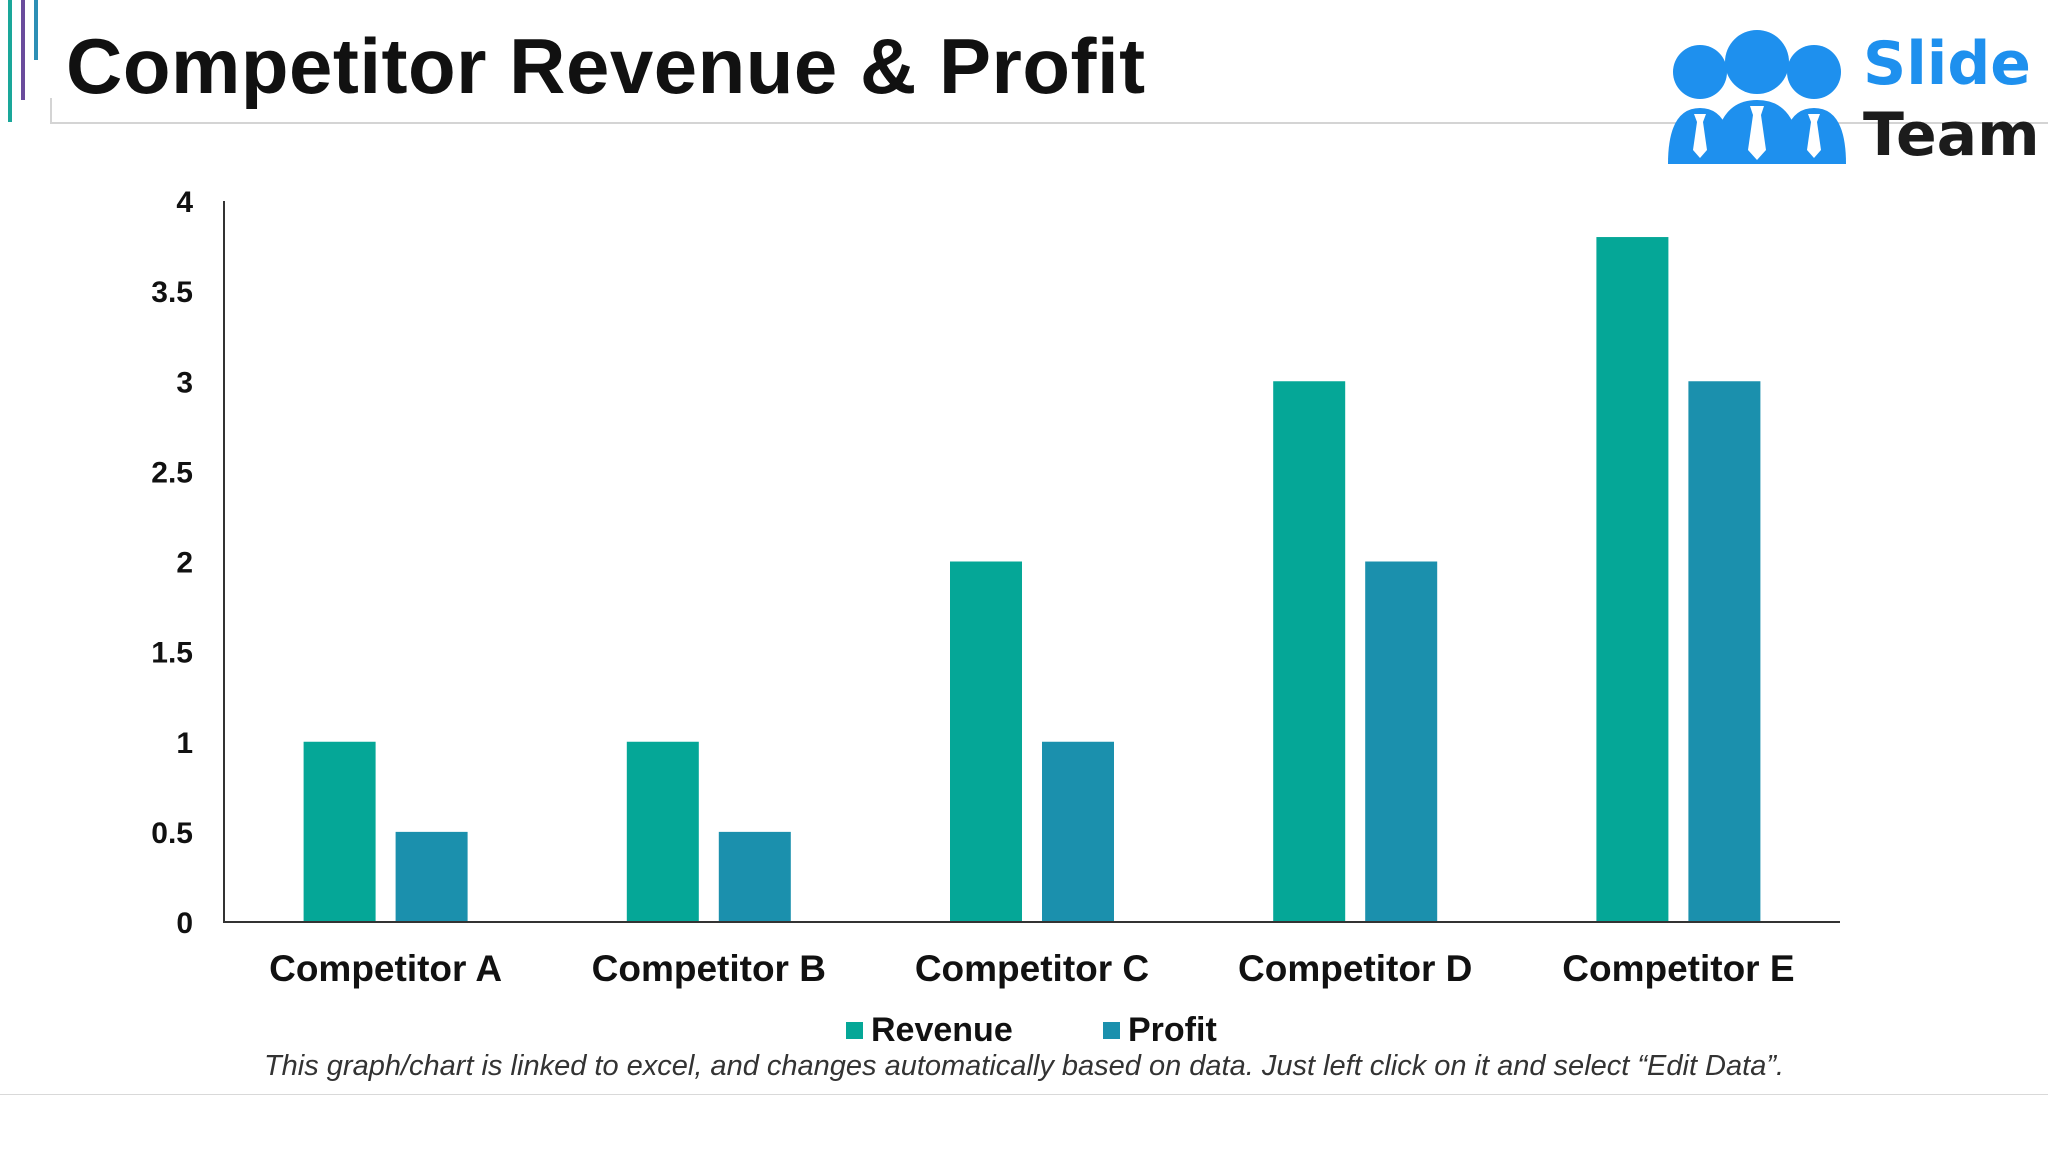  What do you see at coordinates (10, 61) in the screenshot?
I see `accent-bar-teal` at bounding box center [10, 61].